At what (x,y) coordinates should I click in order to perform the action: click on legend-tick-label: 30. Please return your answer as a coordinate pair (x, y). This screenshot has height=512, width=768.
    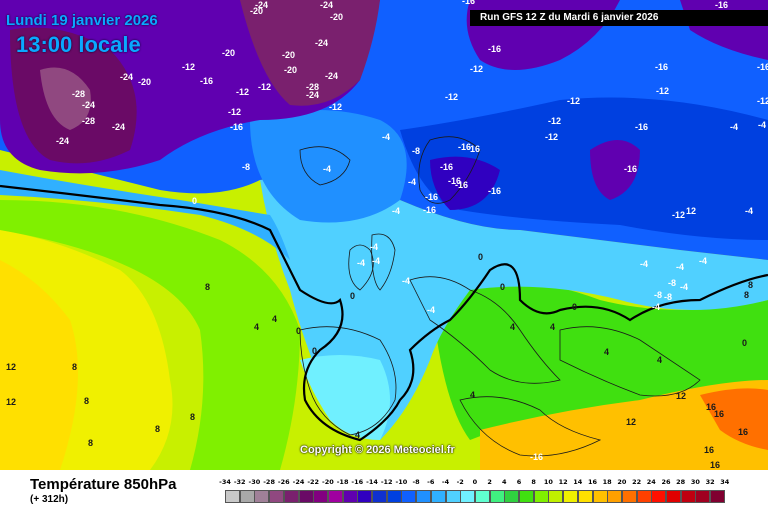
    Looking at the image, I should click on (695, 482).